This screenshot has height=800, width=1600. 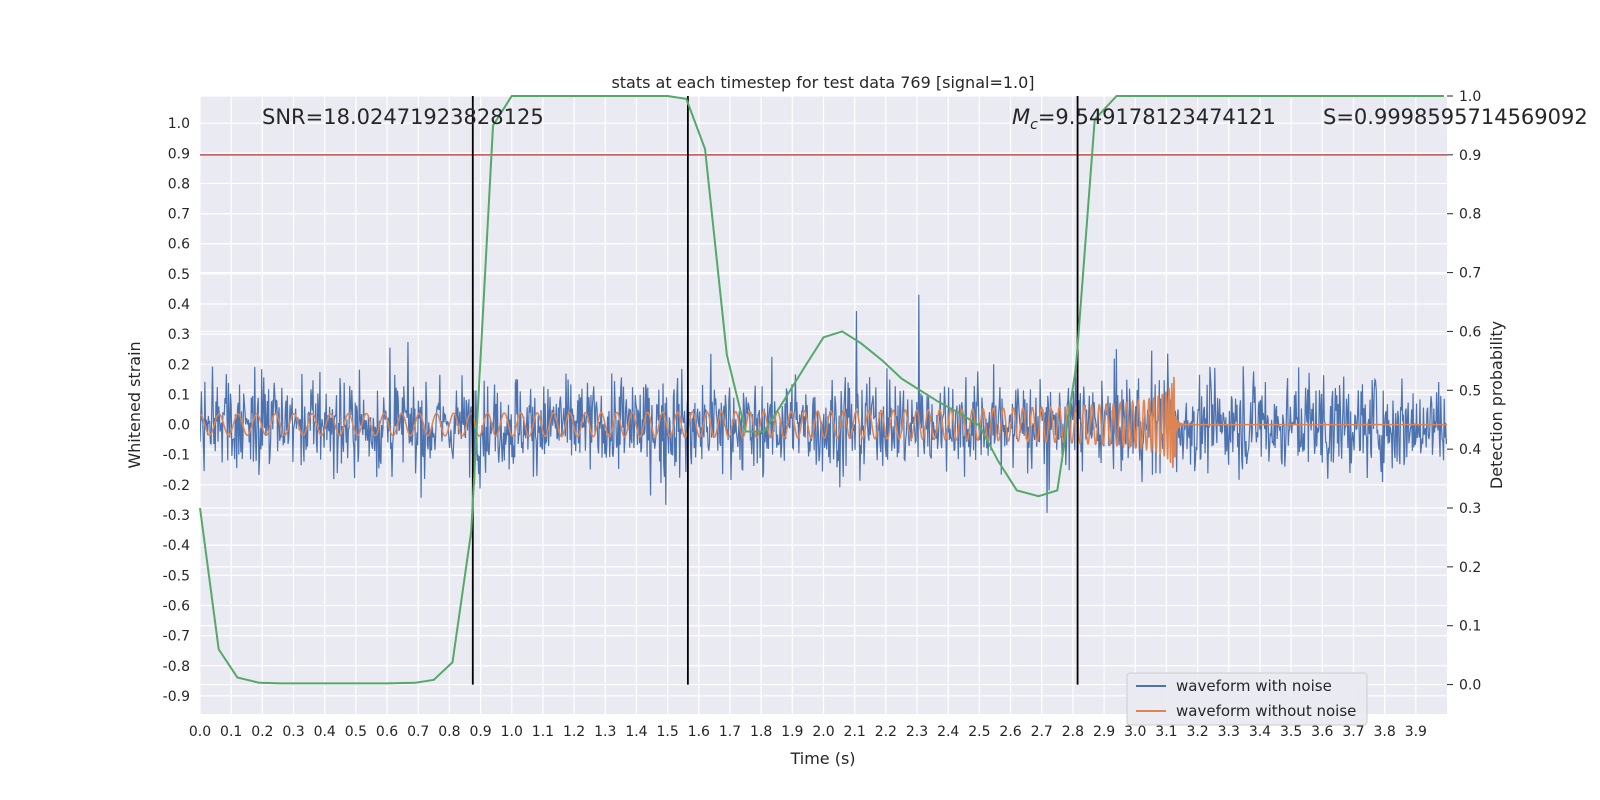 I want to click on y2-tick-label: 0.9, so click(x=1470, y=156).